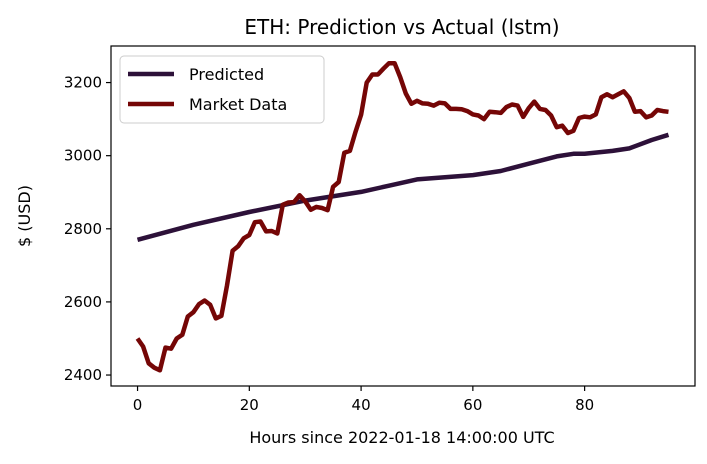  Describe the element at coordinates (249, 405) in the screenshot. I see `x-tick-label: 20` at that location.